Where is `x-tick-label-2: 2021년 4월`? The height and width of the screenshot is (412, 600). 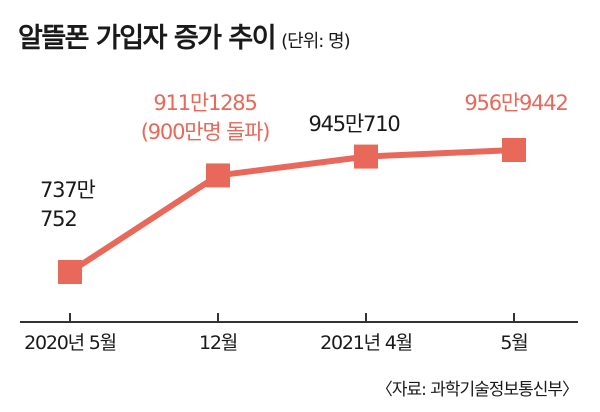
x-tick-label-2: 2021년 4월 is located at coordinates (366, 343).